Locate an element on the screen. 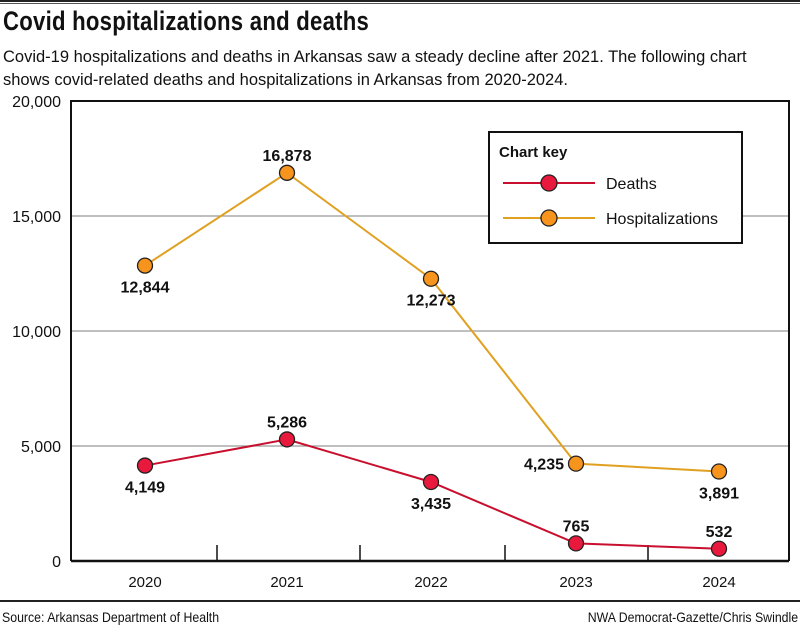 This screenshot has height=628, width=800. legend-box is located at coordinates (615, 187).